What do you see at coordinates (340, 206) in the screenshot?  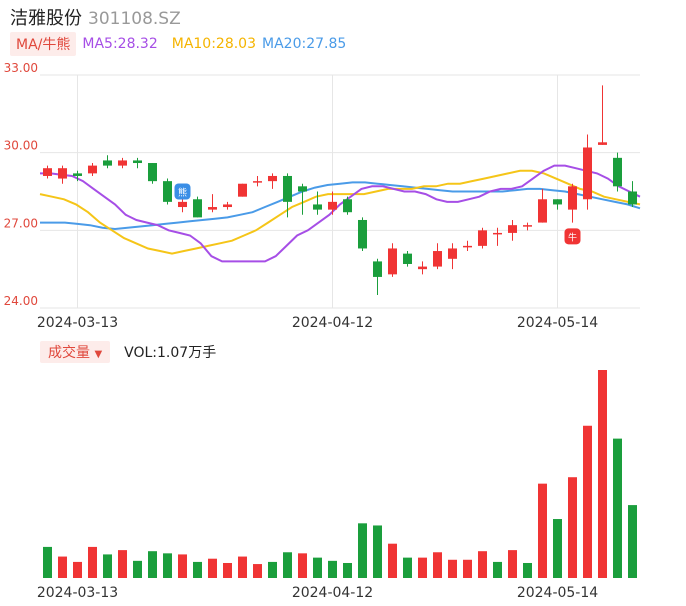 I see `ma20-line` at bounding box center [340, 206].